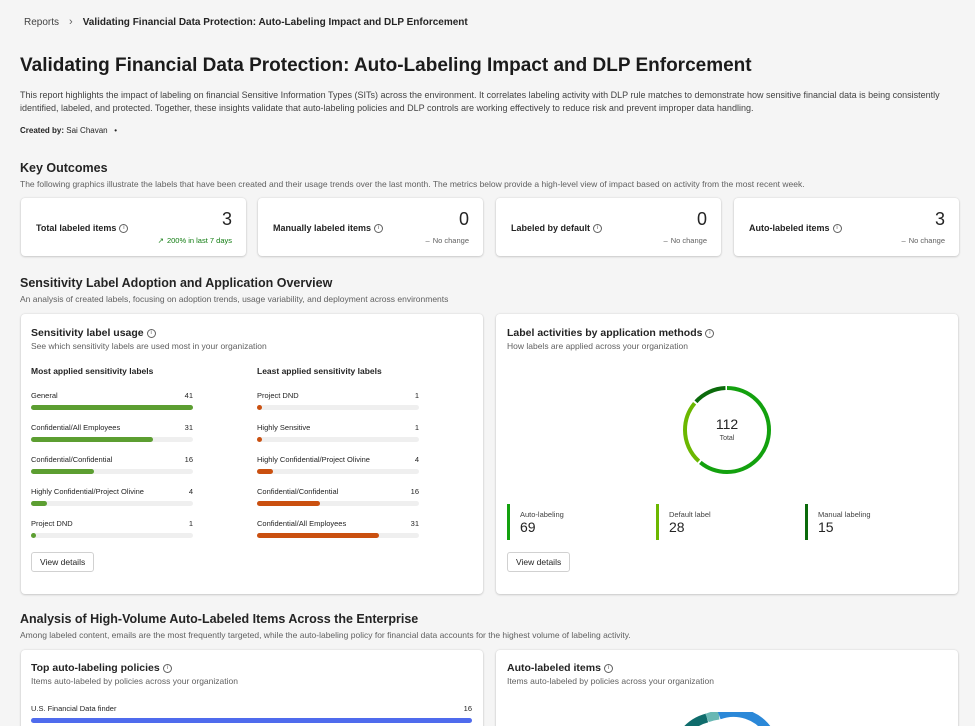 This screenshot has height=726, width=975. I want to click on kpi-label: Auto-labeled items i, so click(795, 228).